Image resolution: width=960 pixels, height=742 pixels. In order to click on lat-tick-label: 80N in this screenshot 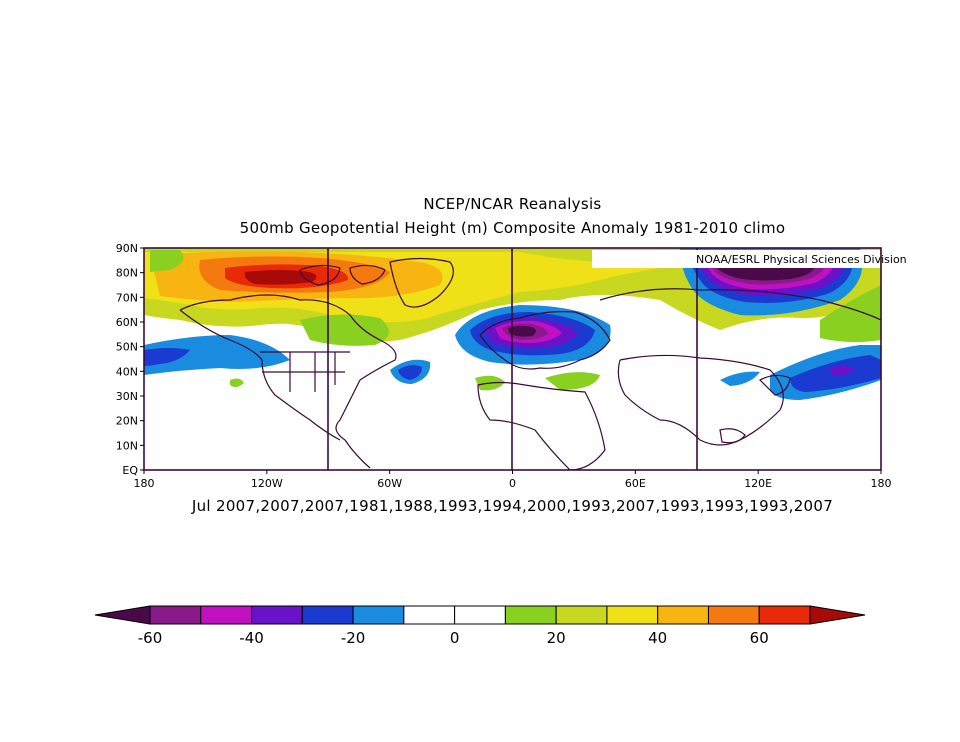, I will do `click(127, 273)`.